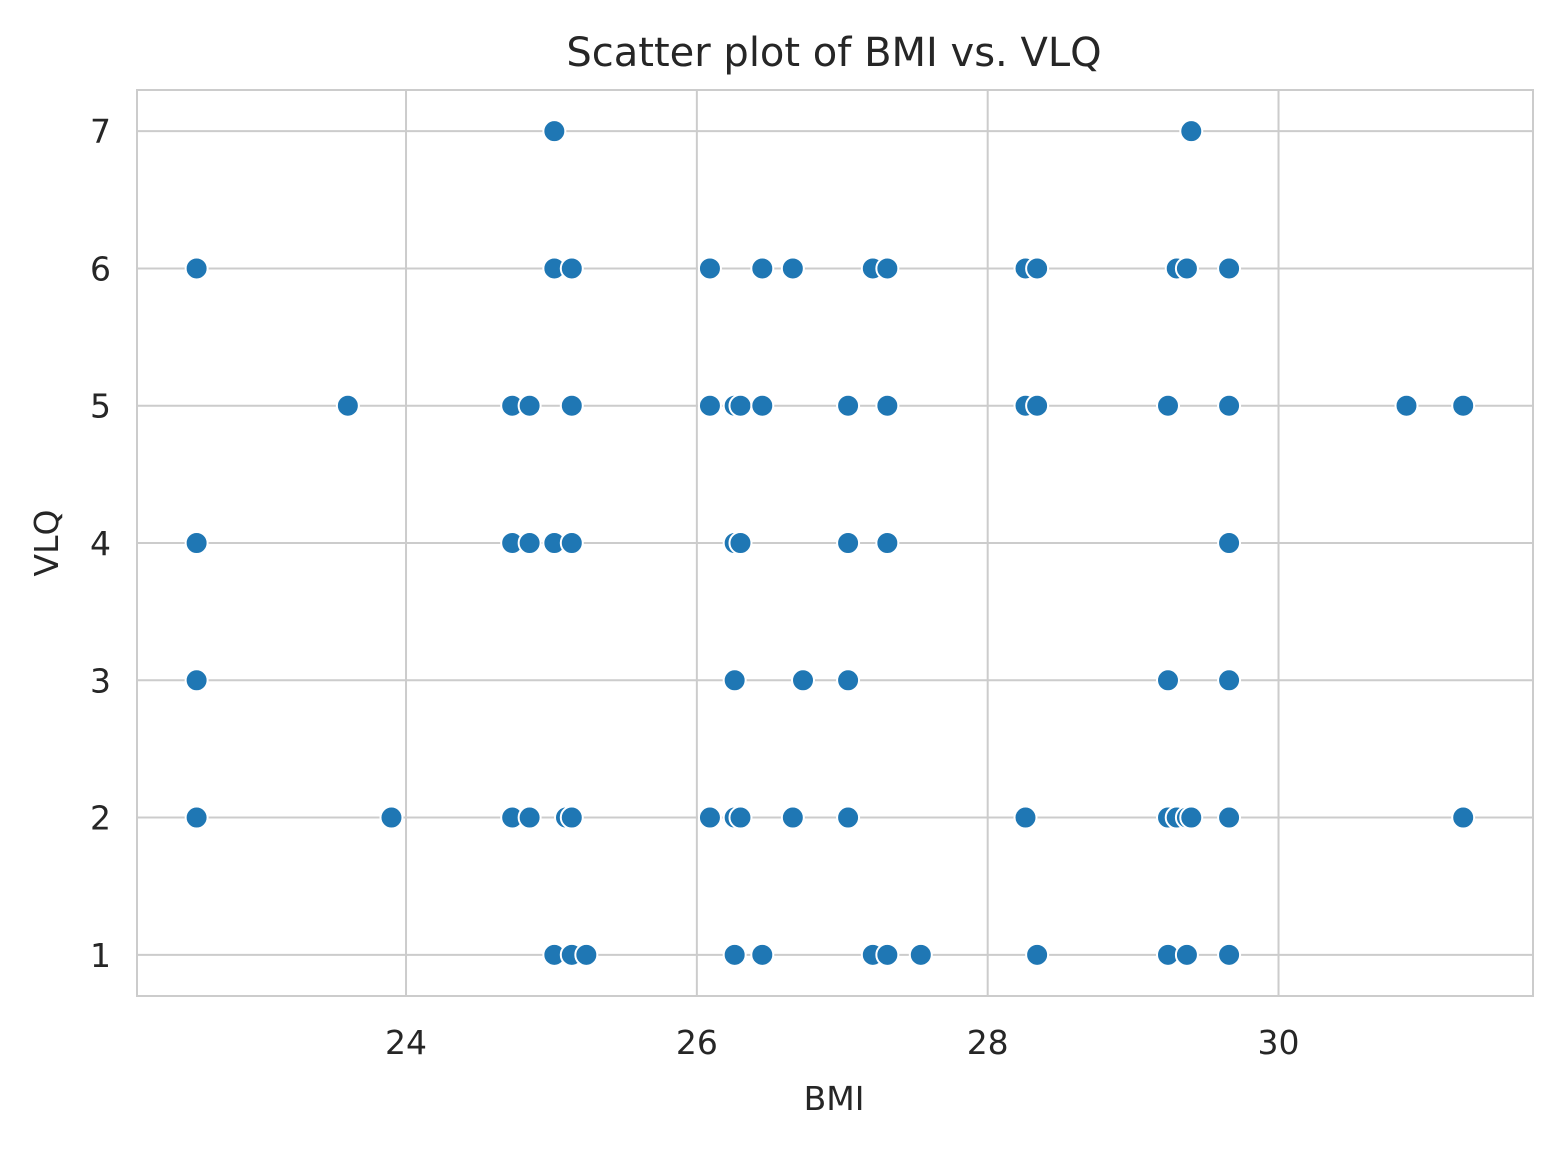 The width and height of the screenshot is (1561, 1149). I want to click on x-axis-label: BMI, so click(834, 1098).